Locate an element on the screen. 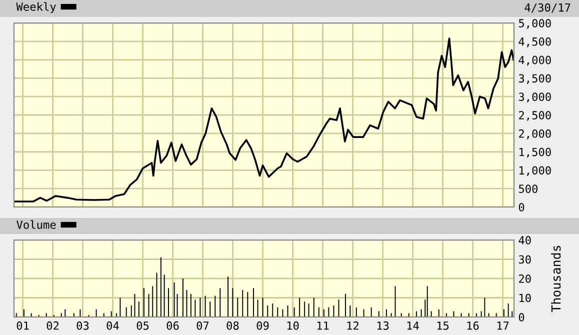 The width and height of the screenshot is (579, 335). x-tick-label: 05 is located at coordinates (142, 325).